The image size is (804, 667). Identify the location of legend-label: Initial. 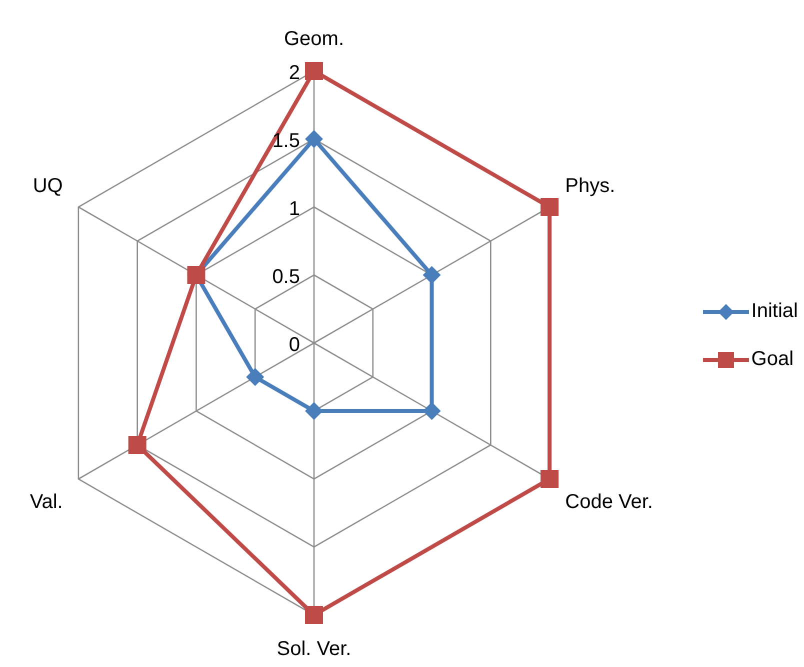
(774, 311).